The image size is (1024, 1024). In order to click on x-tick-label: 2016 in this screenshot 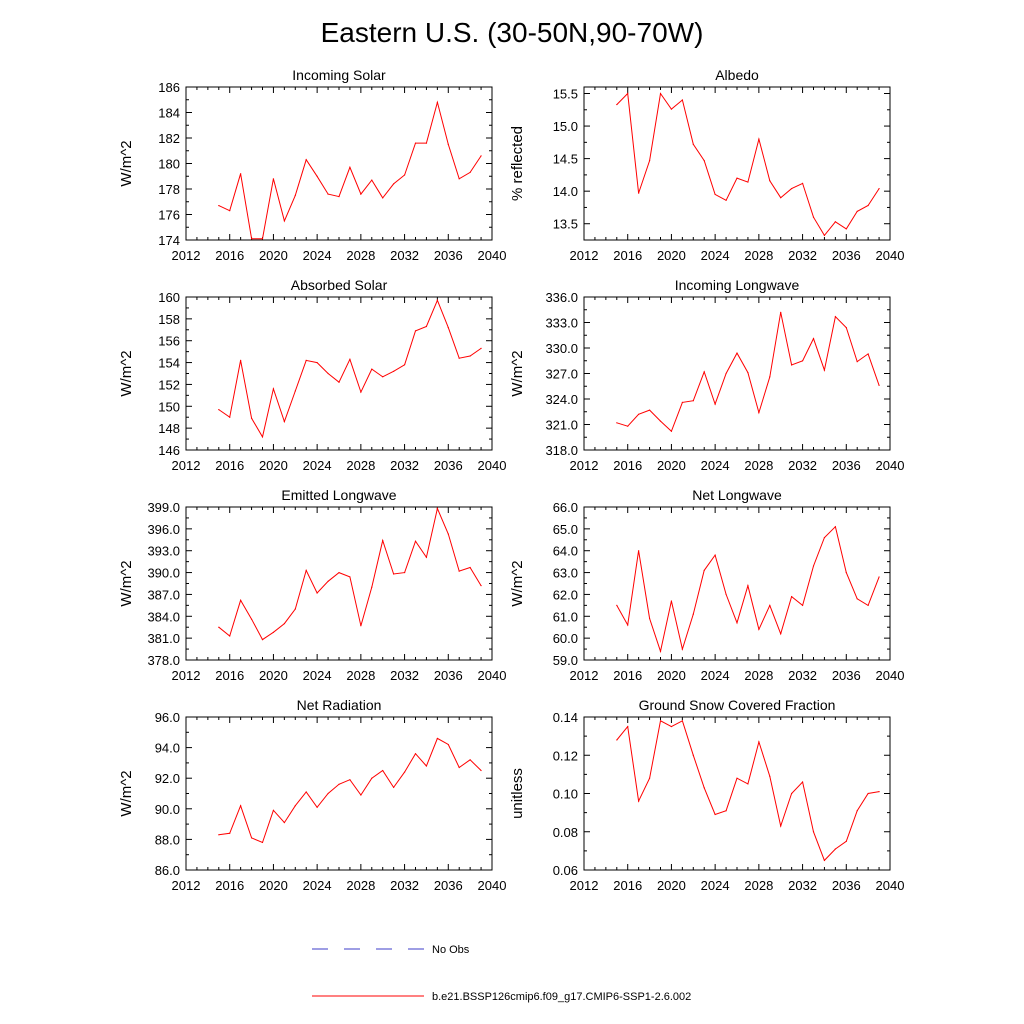, I will do `click(627, 465)`.